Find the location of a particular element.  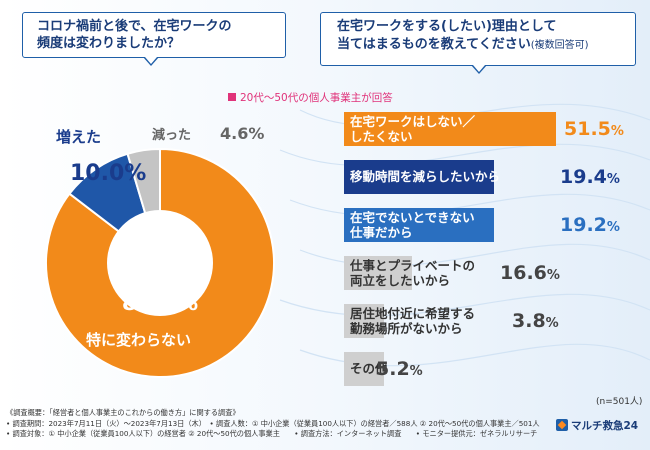

pie-value-0: 85.4% is located at coordinates (160, 303).